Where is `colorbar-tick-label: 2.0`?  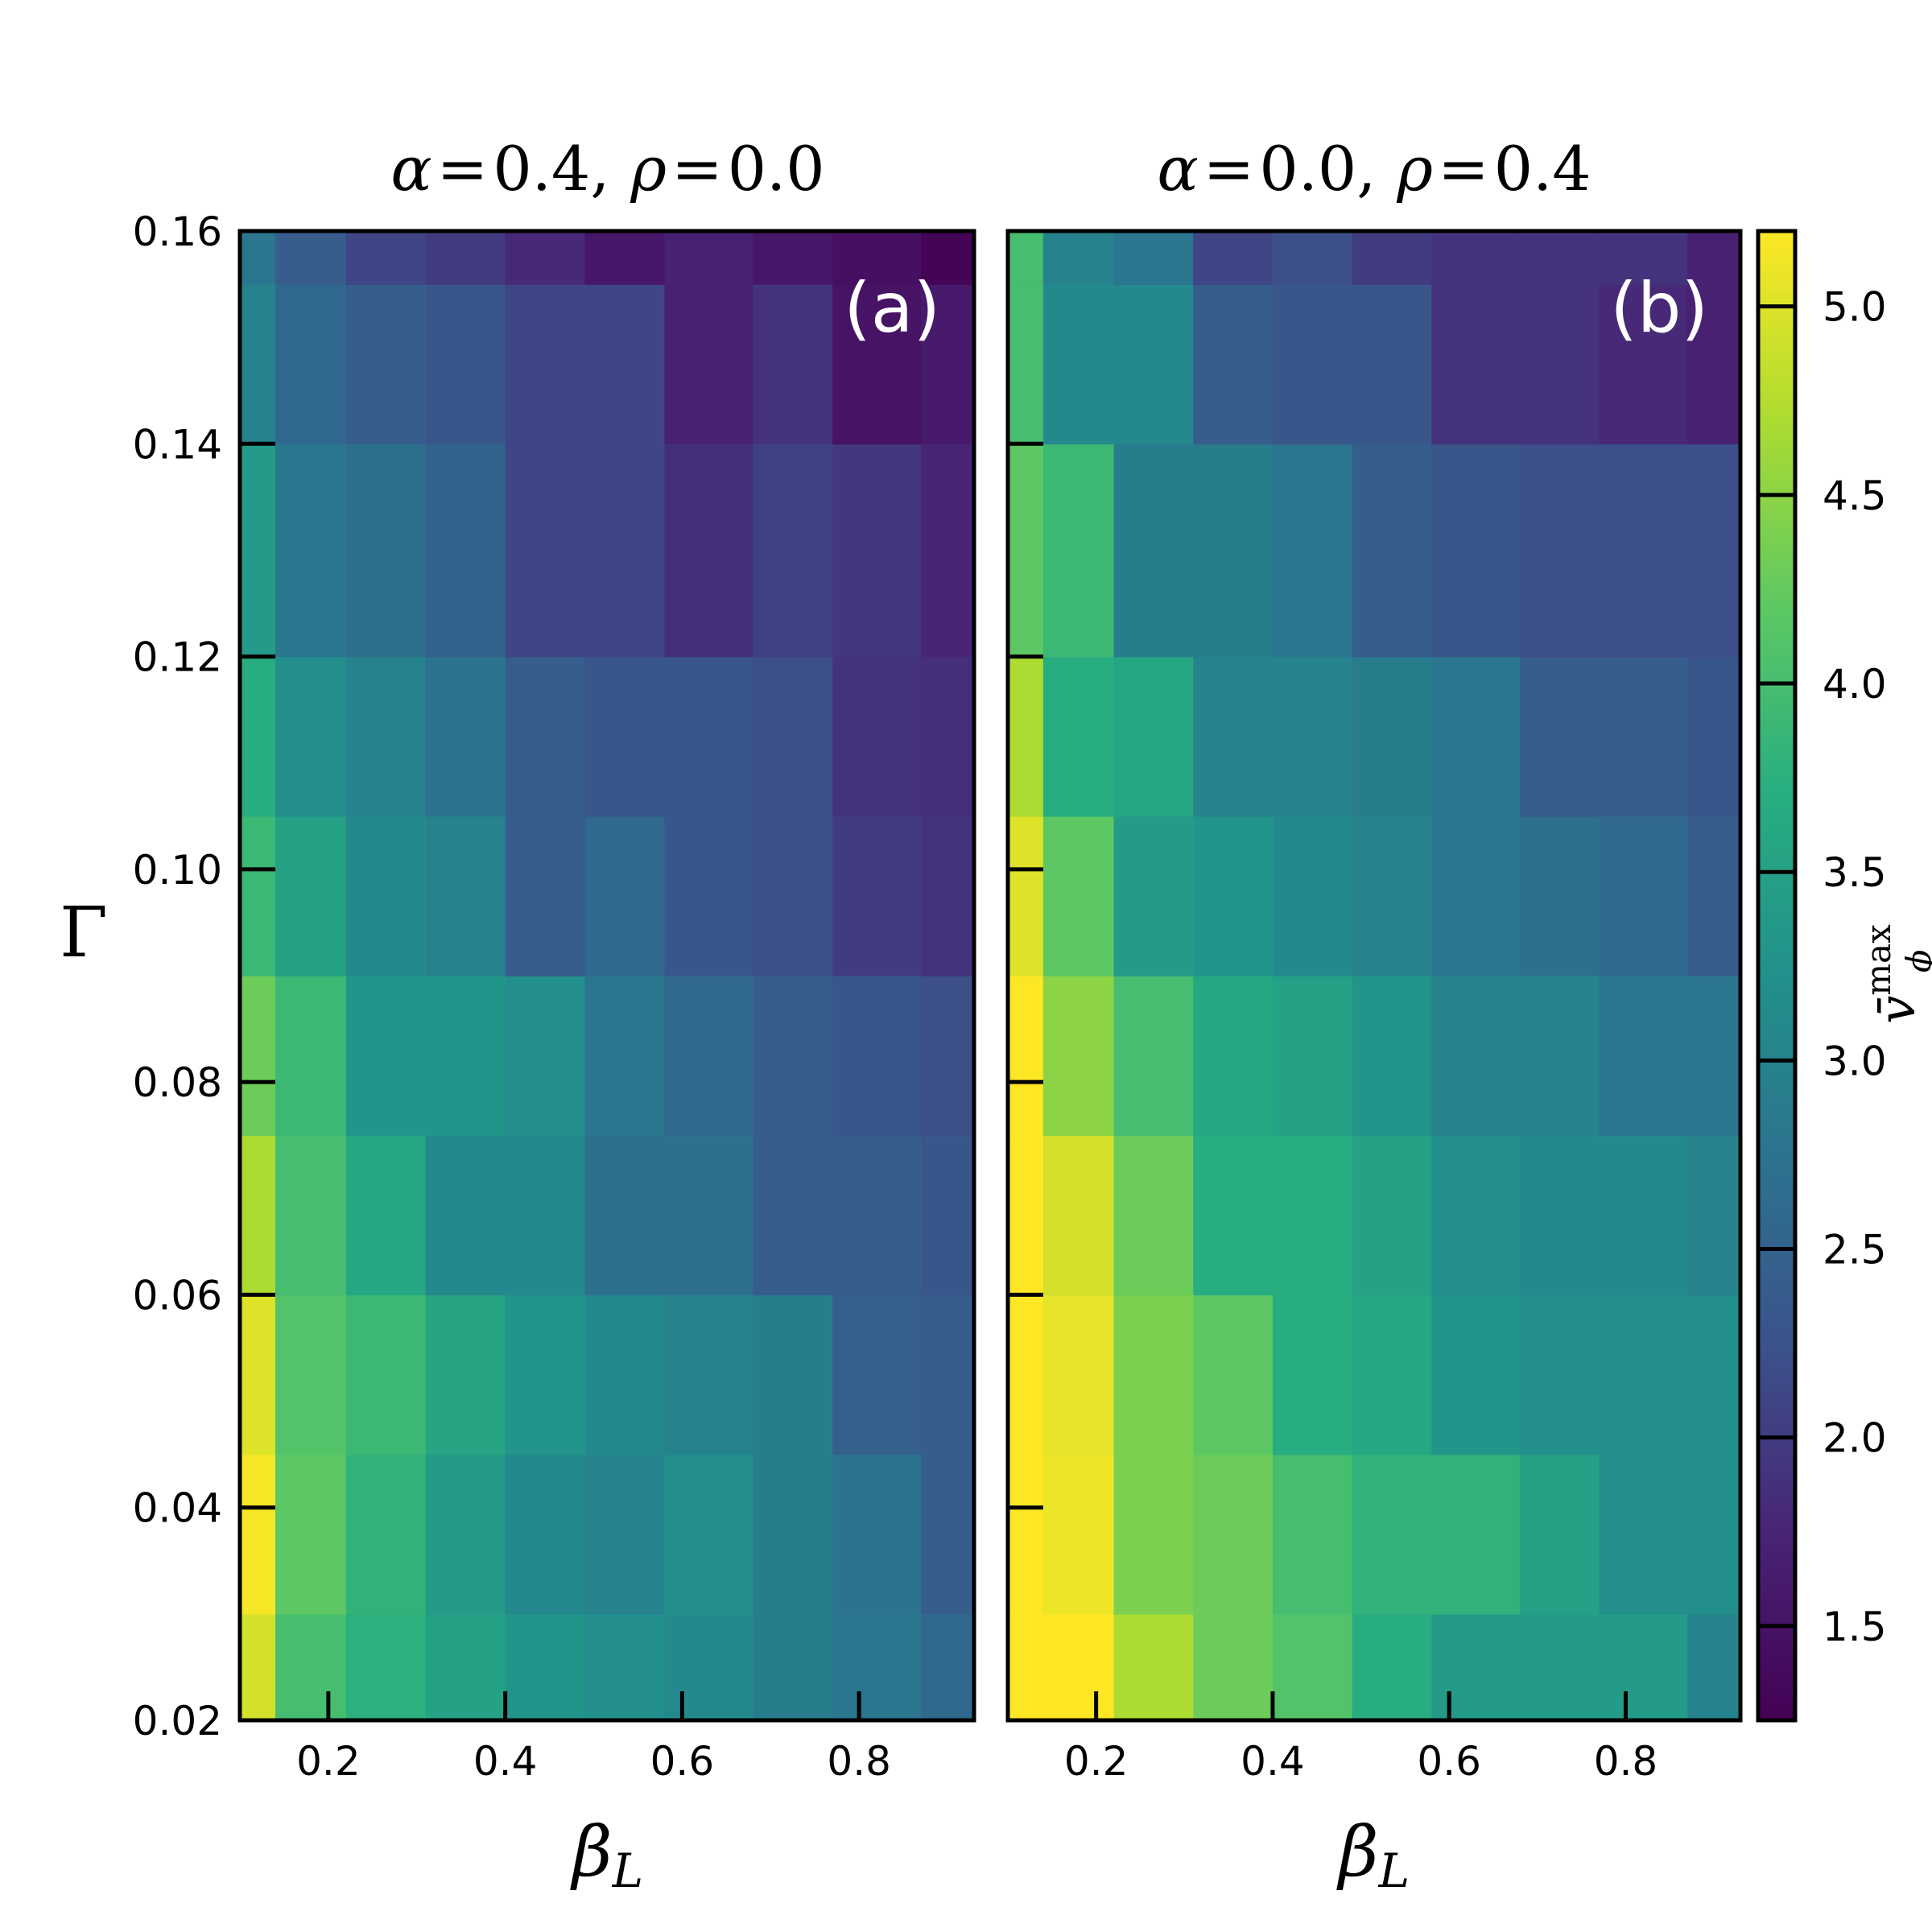
colorbar-tick-label: 2.0 is located at coordinates (1855, 1438).